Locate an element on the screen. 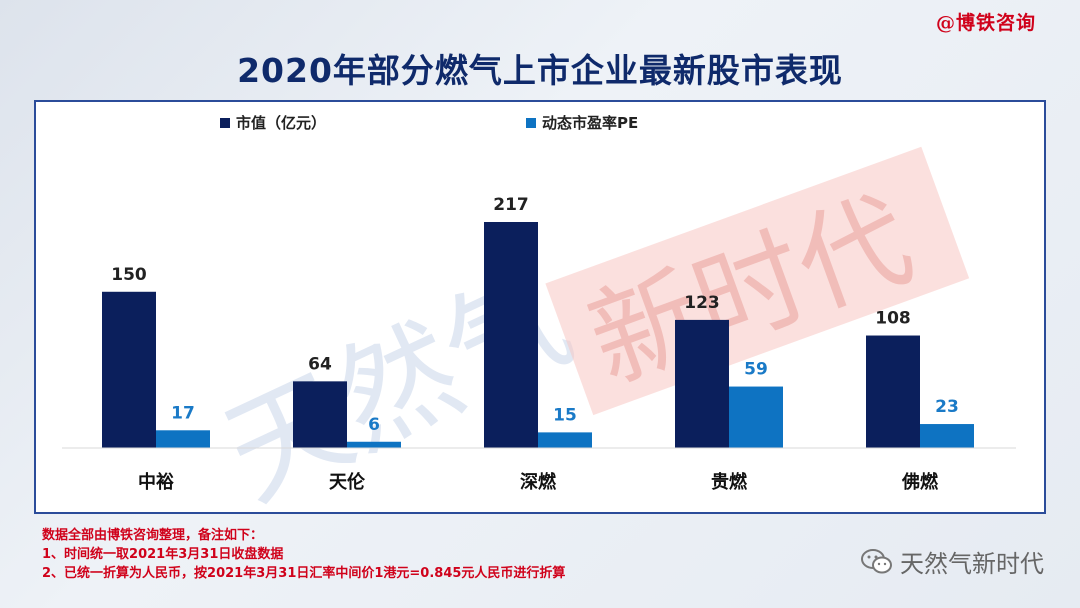 The height and width of the screenshot is (608, 1080). data-label: 217 is located at coordinates (511, 205).